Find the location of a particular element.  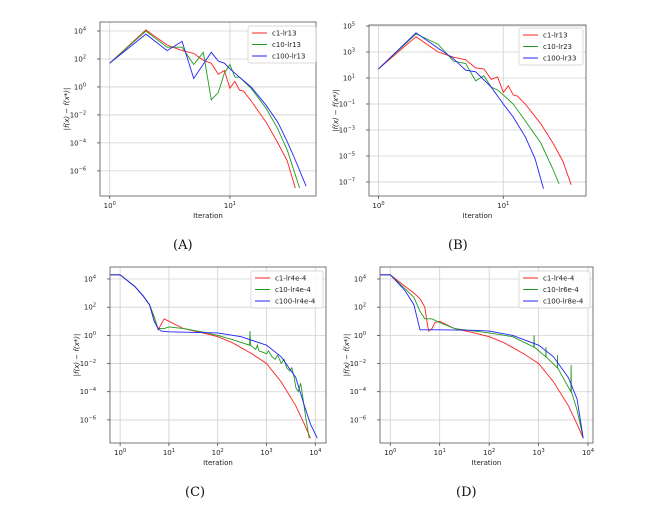

legend-label: c1-lr13 is located at coordinates (284, 34).